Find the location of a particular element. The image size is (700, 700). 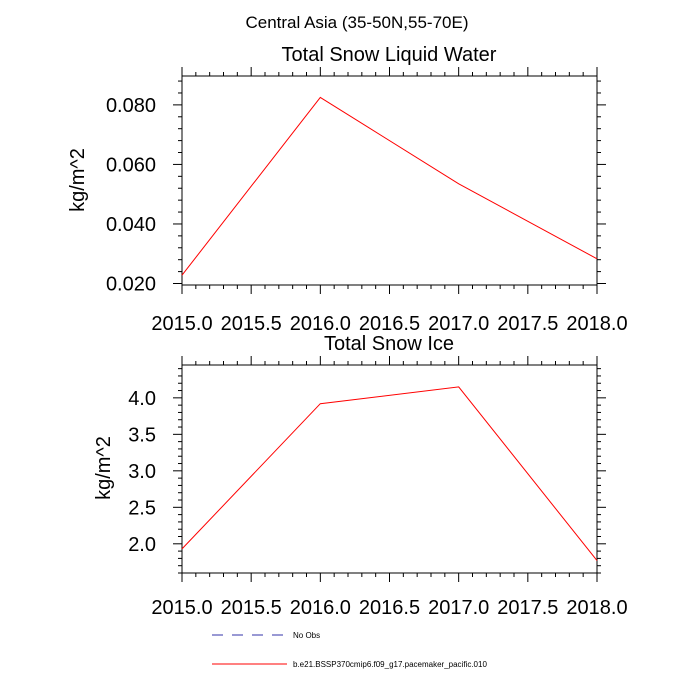

y-tick-label: 2.5 is located at coordinates (142, 508).